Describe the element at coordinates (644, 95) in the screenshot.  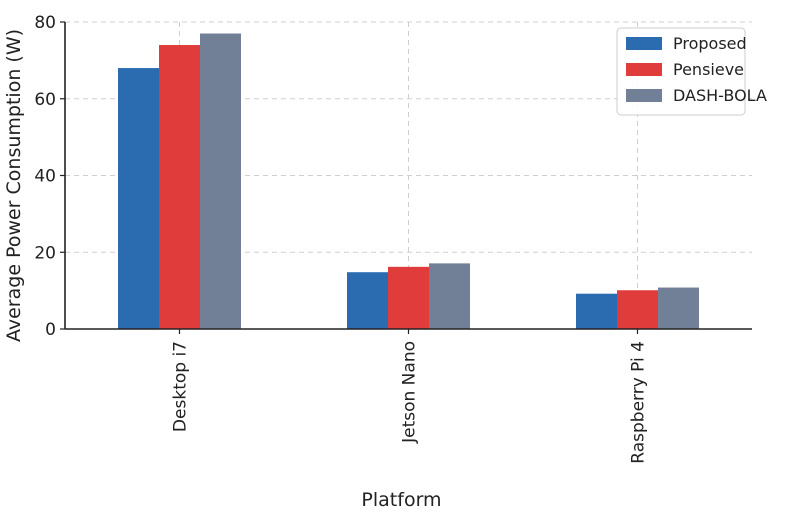
I see `legend-swatch-dash-bola` at that location.